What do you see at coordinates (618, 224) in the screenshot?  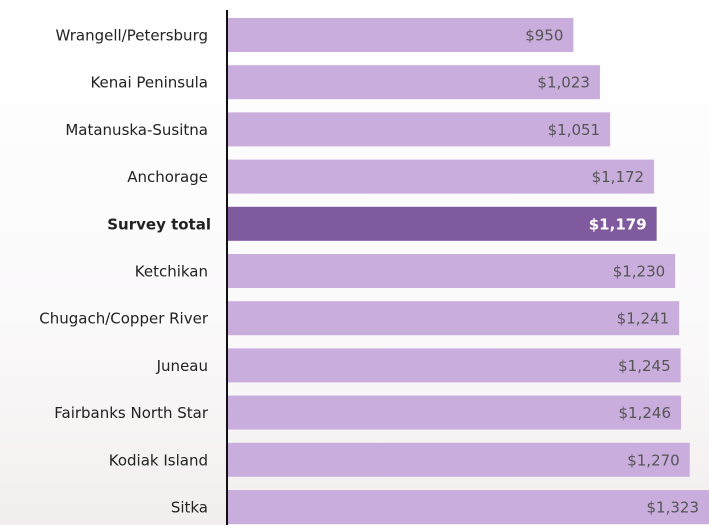 I see `value-label: $1,179` at bounding box center [618, 224].